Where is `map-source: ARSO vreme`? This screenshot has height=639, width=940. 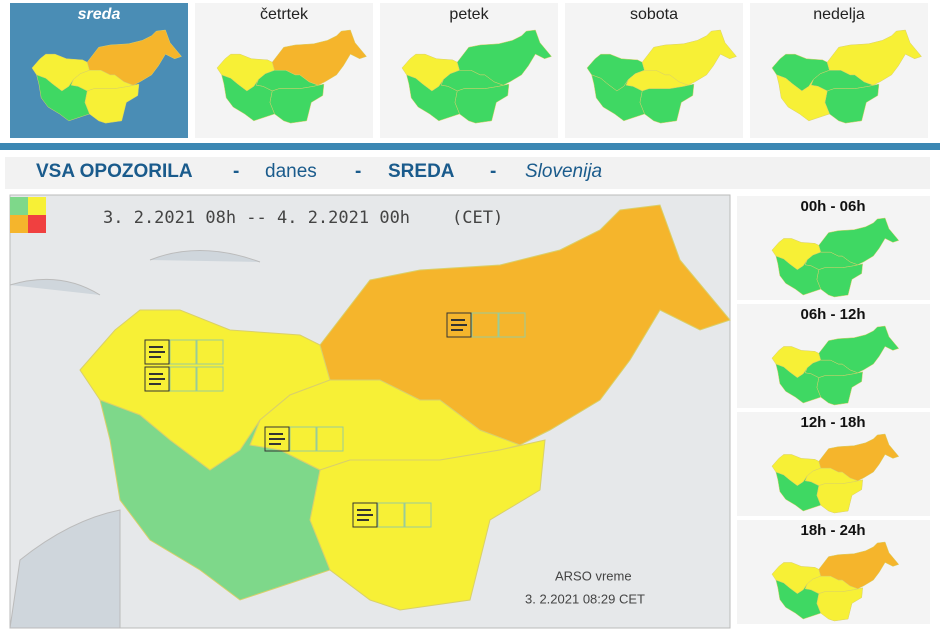
map-source: ARSO vreme is located at coordinates (593, 575).